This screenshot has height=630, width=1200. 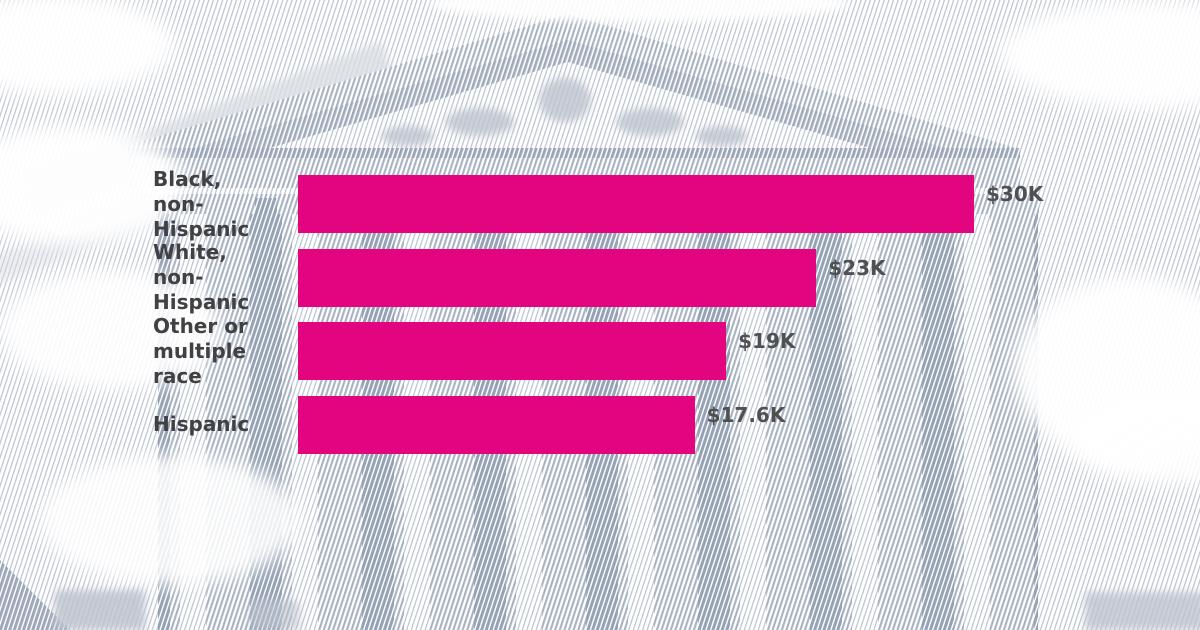 What do you see at coordinates (857, 267) in the screenshot?
I see `value-label: $23K` at bounding box center [857, 267].